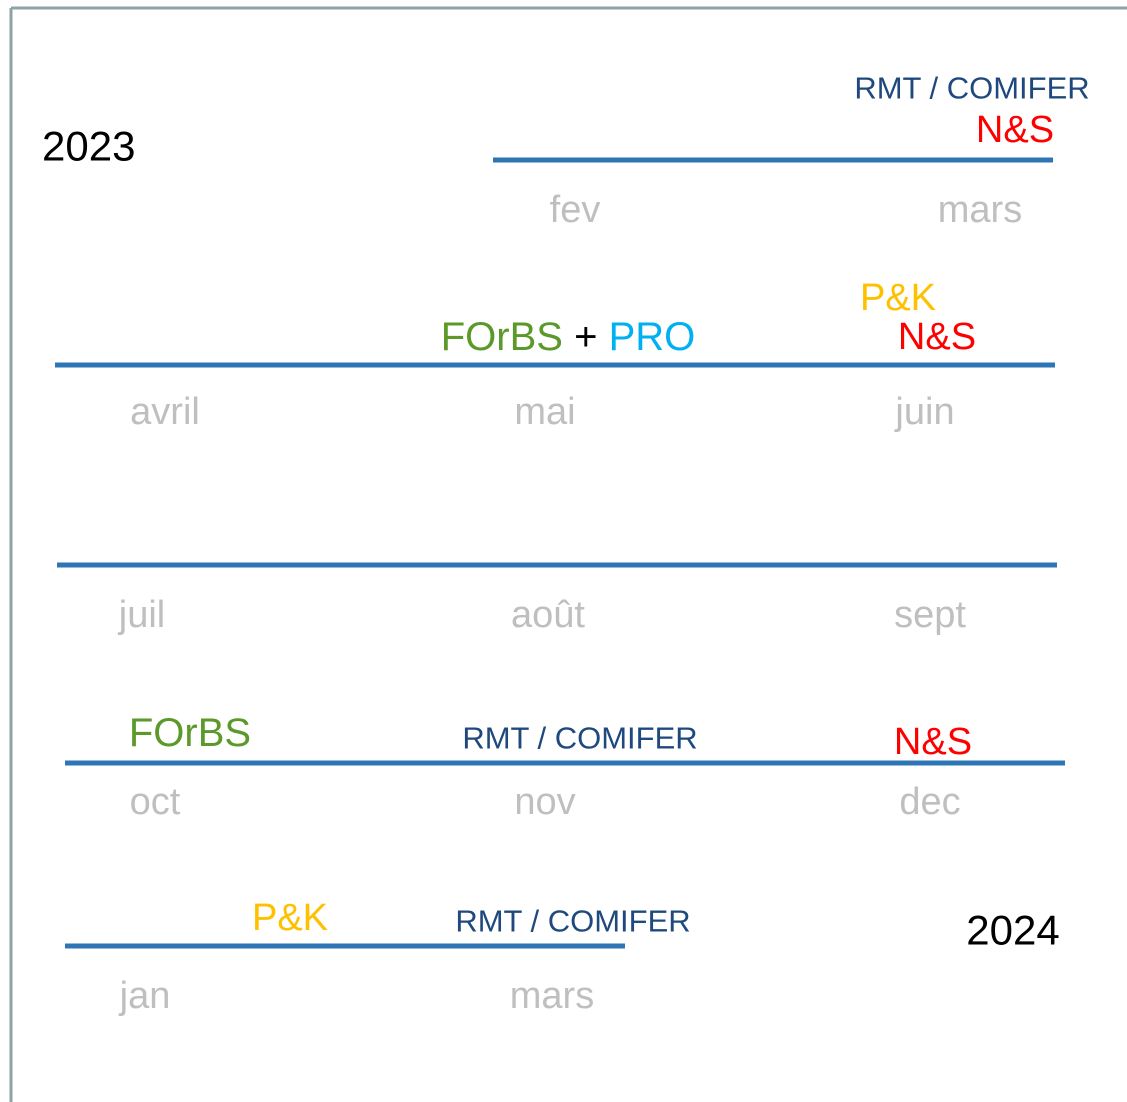 Image resolution: width=1127 pixels, height=1102 pixels. Describe the element at coordinates (165, 412) in the screenshot. I see `month-label: avril` at that location.